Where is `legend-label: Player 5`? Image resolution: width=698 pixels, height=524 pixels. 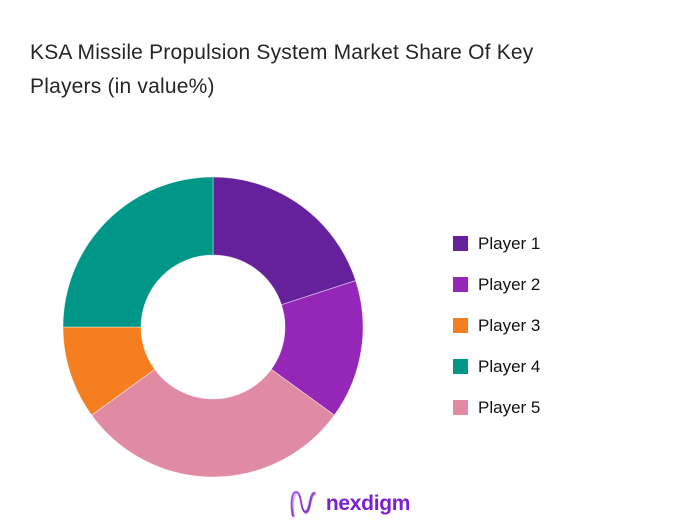
legend-label: Player 5 is located at coordinates (509, 407).